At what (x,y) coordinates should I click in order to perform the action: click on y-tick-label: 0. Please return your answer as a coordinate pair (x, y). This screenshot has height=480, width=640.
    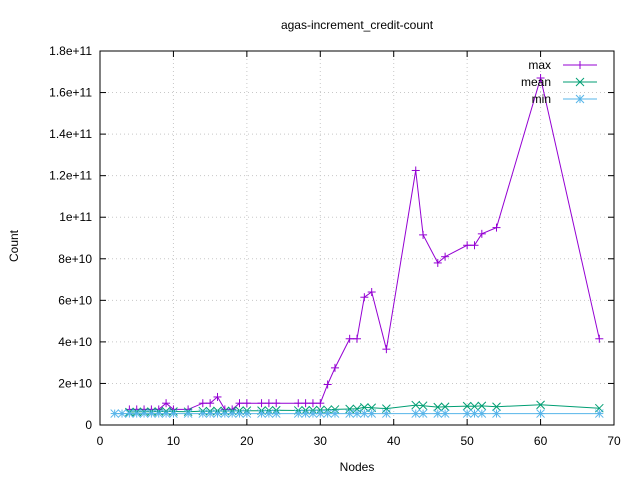
    Looking at the image, I should click on (88, 425).